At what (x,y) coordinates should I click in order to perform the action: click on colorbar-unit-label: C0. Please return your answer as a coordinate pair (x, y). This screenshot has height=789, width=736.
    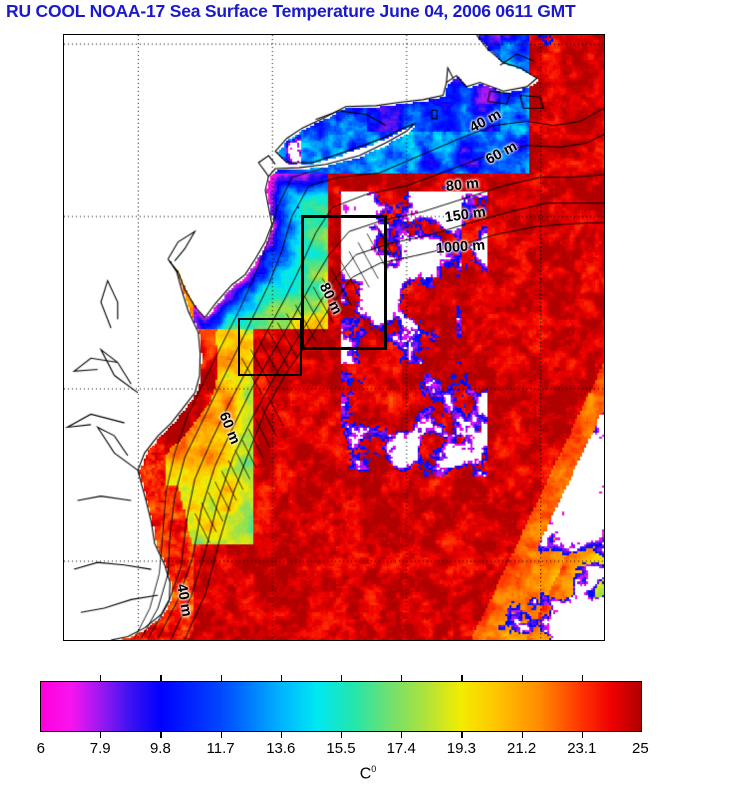
    Looking at the image, I should click on (368, 773).